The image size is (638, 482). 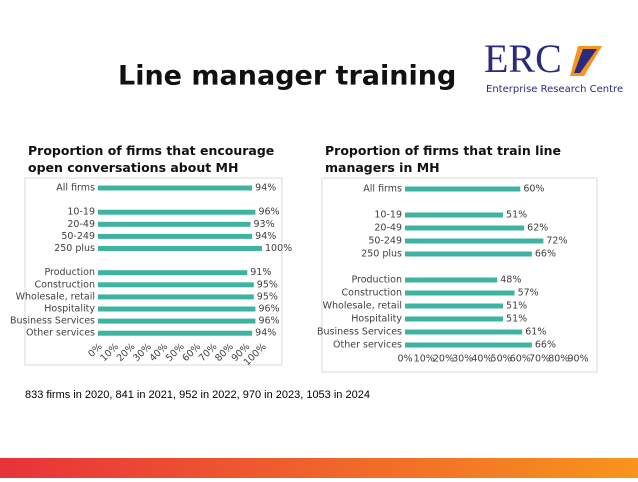 What do you see at coordinates (585, 61) in the screenshot?
I see `logo-mark` at bounding box center [585, 61].